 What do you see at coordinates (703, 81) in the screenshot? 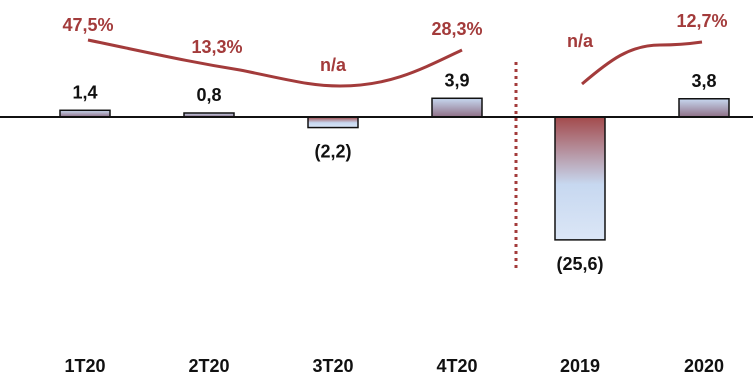
I see `value-label-2020: 3,8` at bounding box center [703, 81].